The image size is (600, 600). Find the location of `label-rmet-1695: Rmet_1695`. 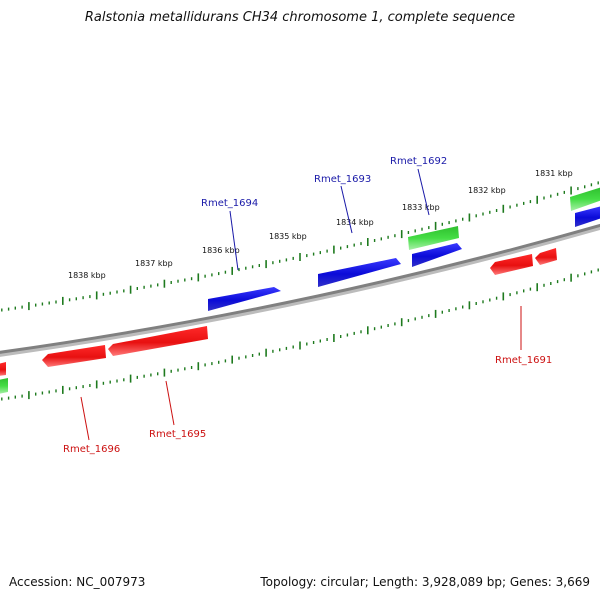

label-rmet-1695: Rmet_1695 is located at coordinates (177, 434).